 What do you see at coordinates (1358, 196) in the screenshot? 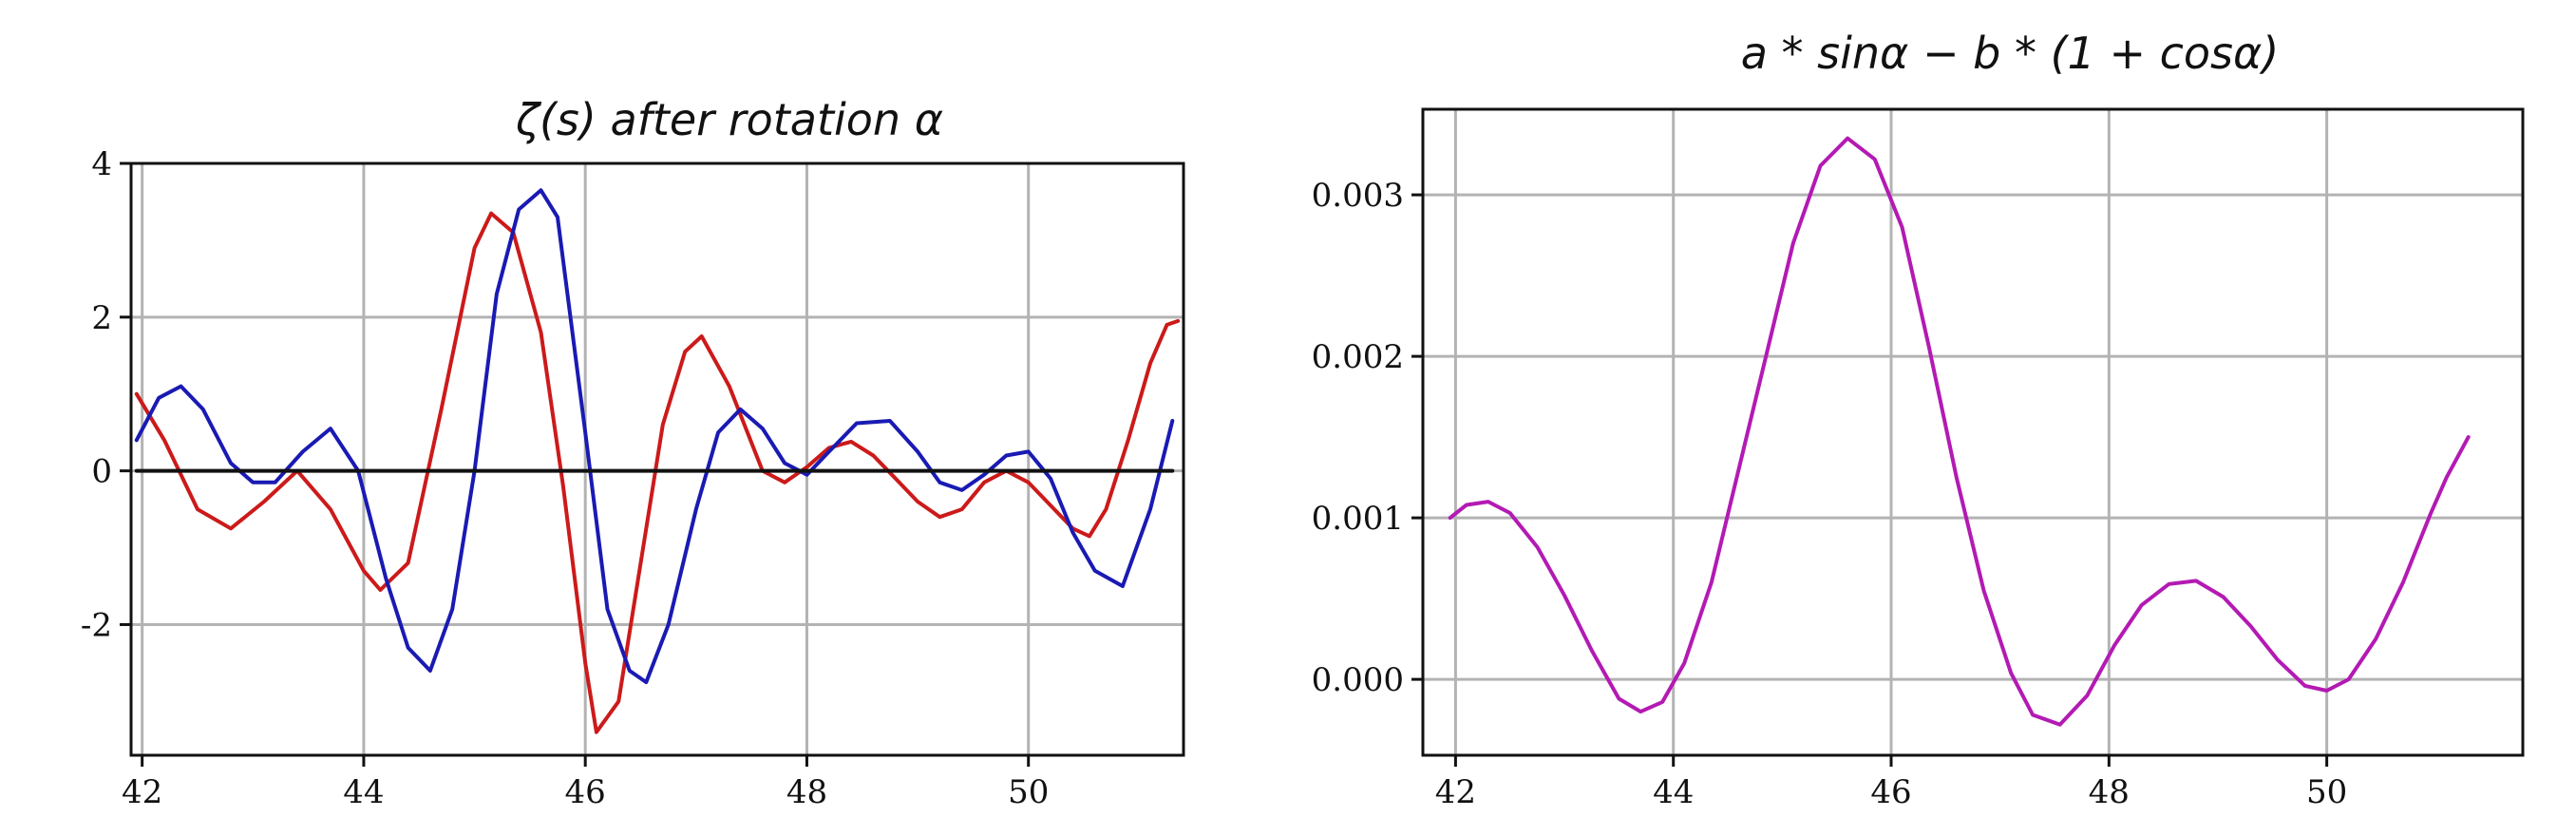
I see `y-tick-label: 0.003` at bounding box center [1358, 196].